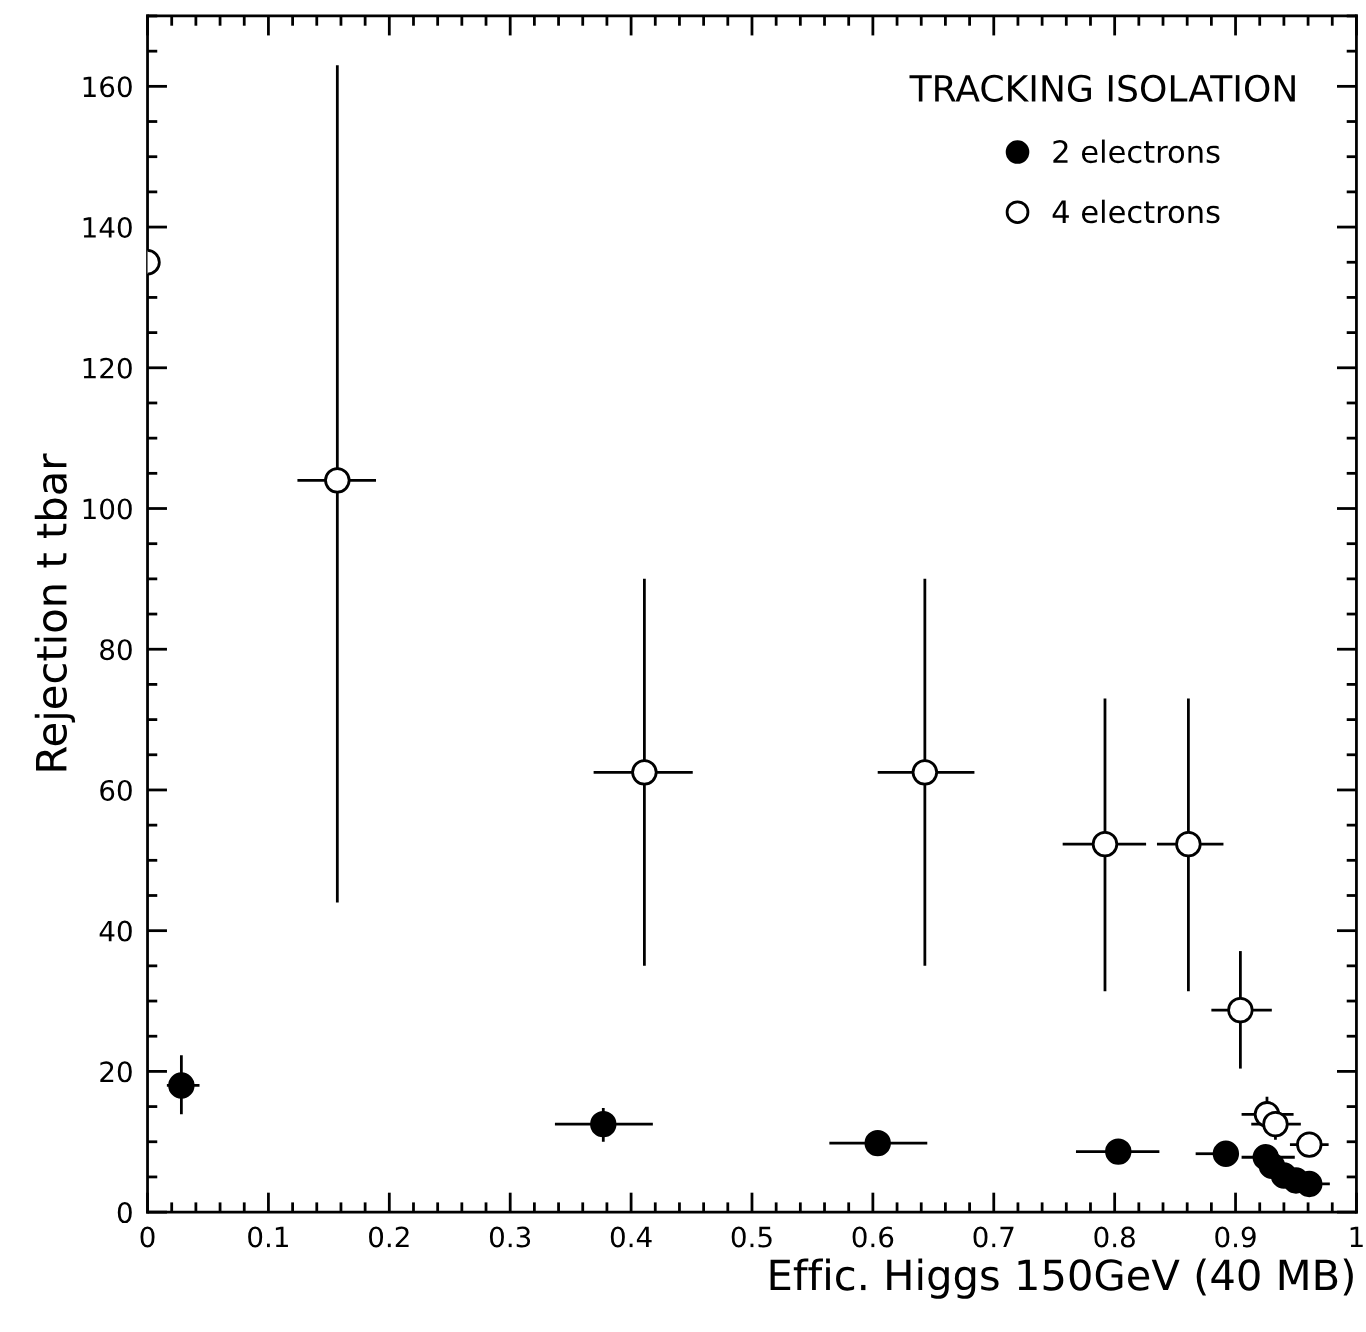 Image resolution: width=1366 pixels, height=1332 pixels. What do you see at coordinates (1114, 1237) in the screenshot?
I see `x-tick-label: 0.8` at bounding box center [1114, 1237].